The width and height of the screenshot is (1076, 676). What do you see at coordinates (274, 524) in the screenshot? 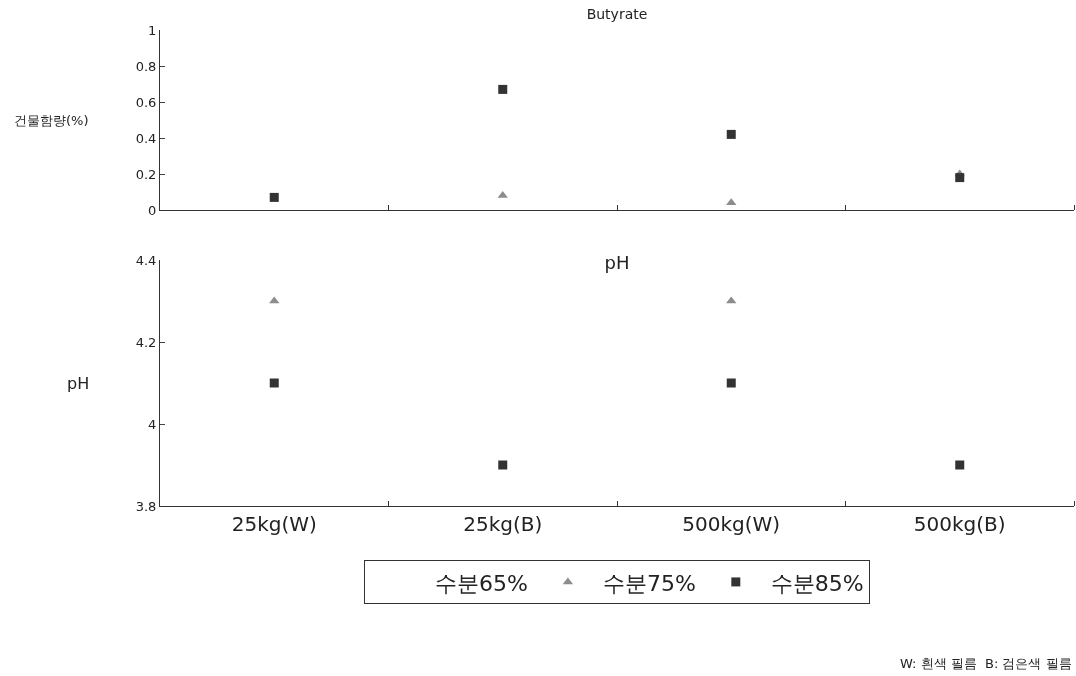
I see `x-tick-label: 25kg(W)` at bounding box center [274, 524].